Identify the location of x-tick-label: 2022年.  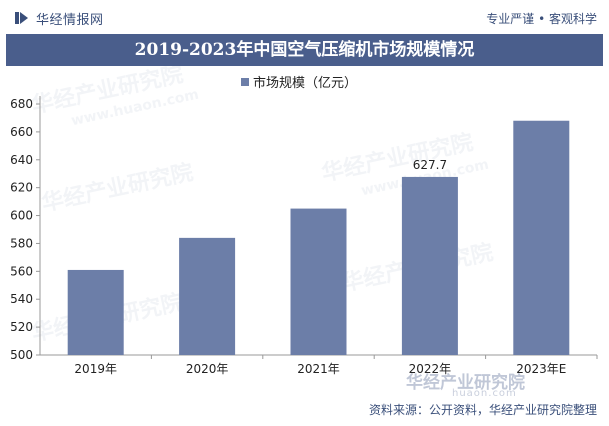
(430, 369).